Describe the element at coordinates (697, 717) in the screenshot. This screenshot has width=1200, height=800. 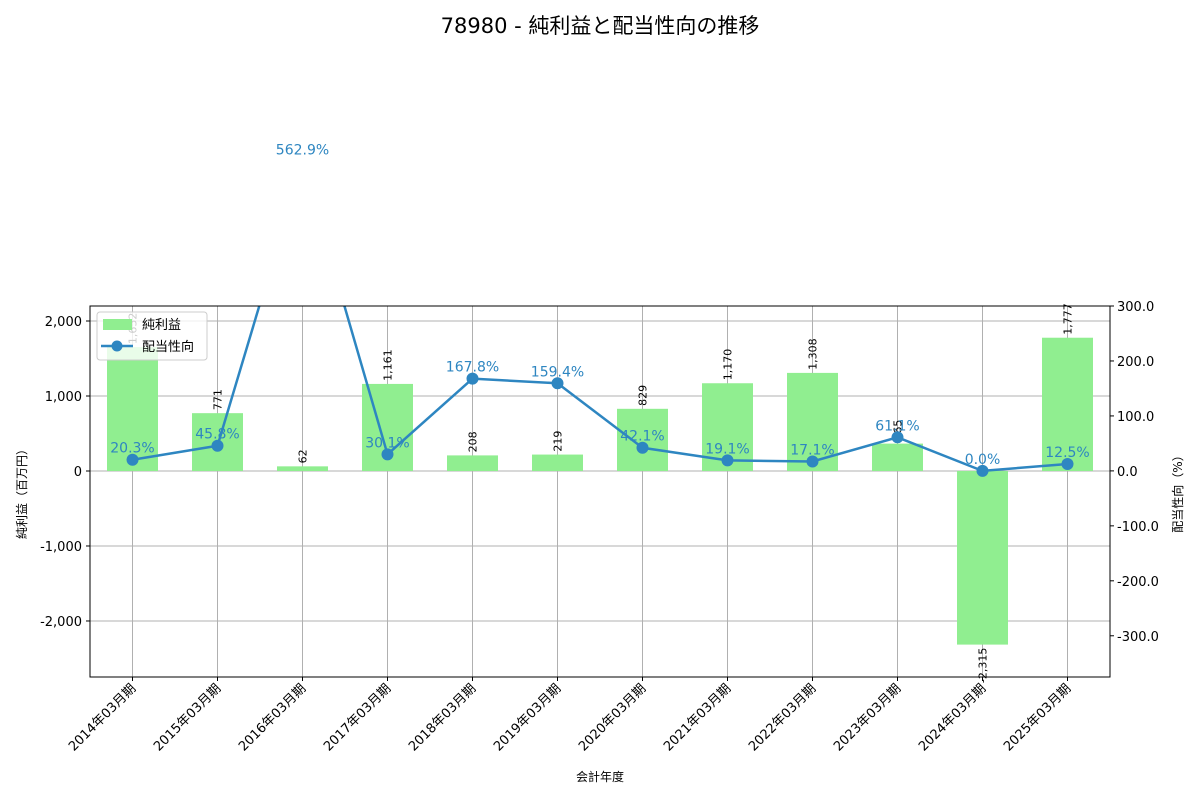
I see `x-tick-label: 2021年03月期` at that location.